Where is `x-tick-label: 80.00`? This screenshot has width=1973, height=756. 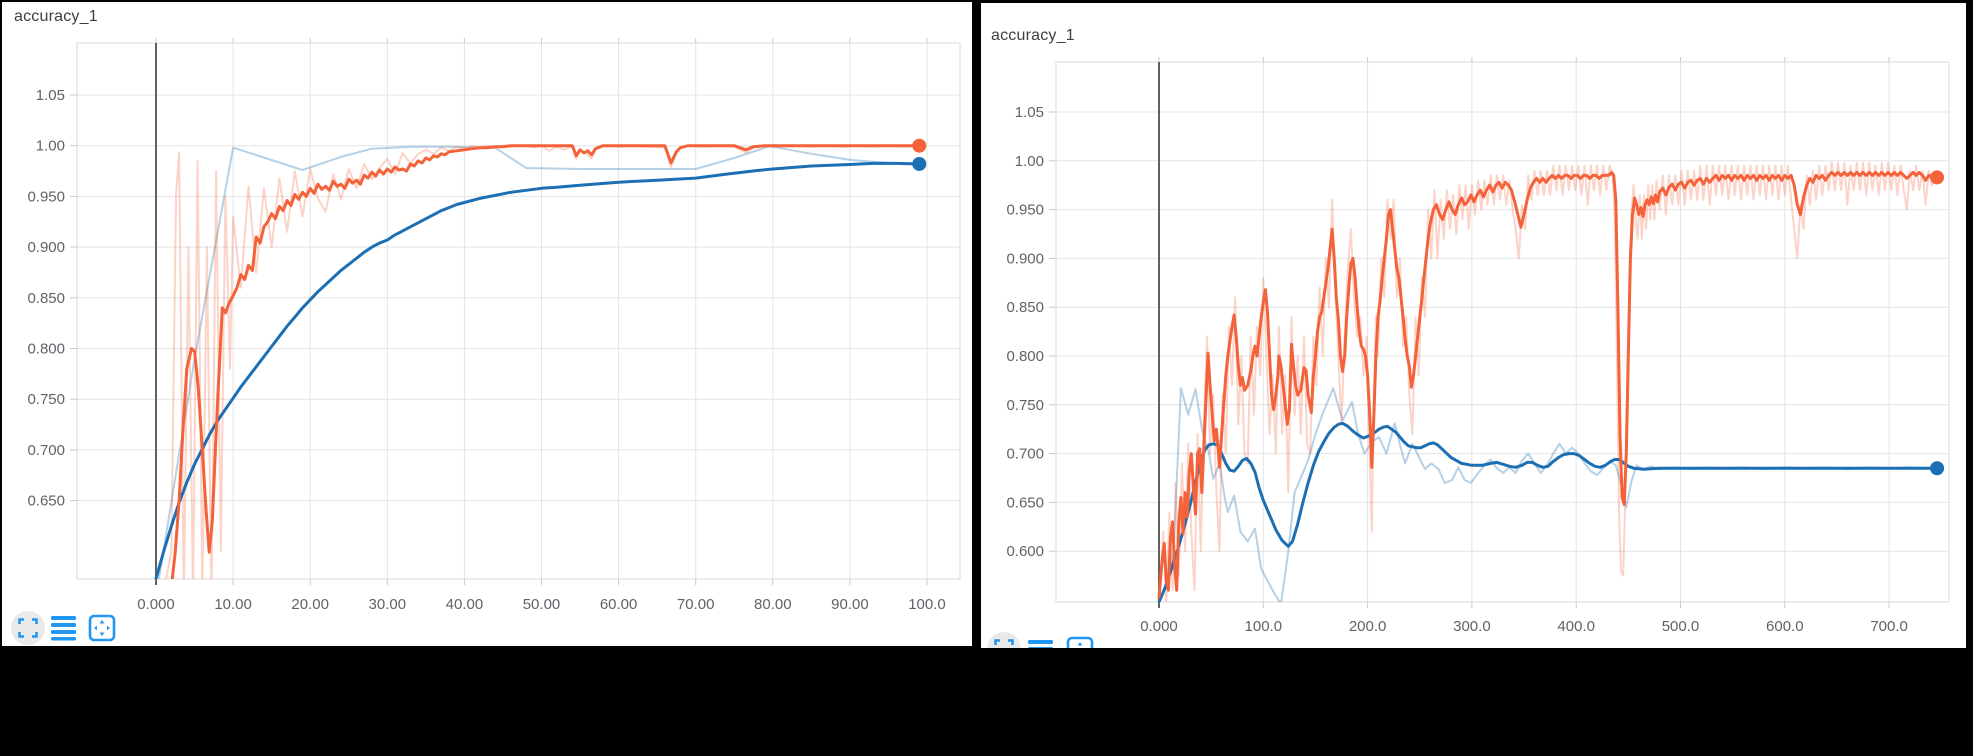 x-tick-label: 80.00 is located at coordinates (773, 604).